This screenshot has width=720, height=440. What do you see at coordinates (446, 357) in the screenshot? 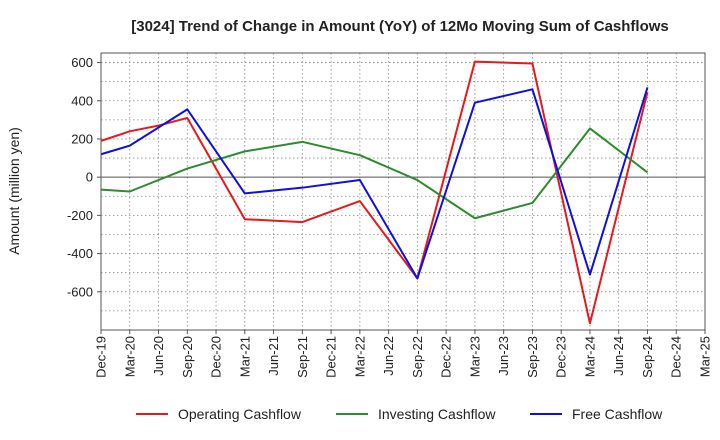
I see `x-tick-label: Dec-22` at bounding box center [446, 357].